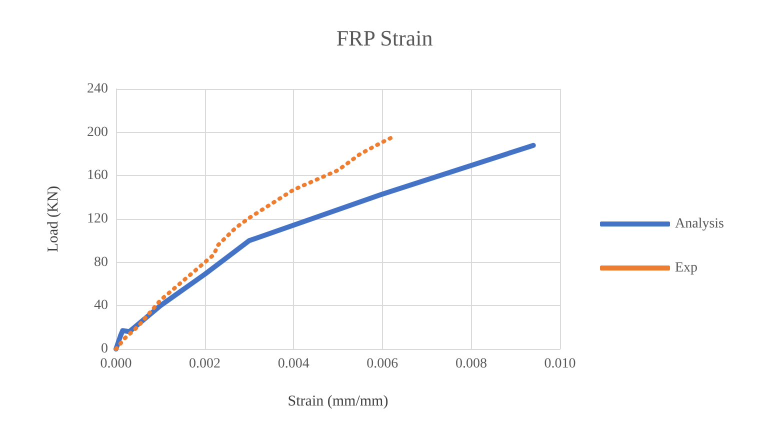 The image size is (769, 442). Describe the element at coordinates (382, 364) in the screenshot. I see `x-tick-label: 0.006` at that location.